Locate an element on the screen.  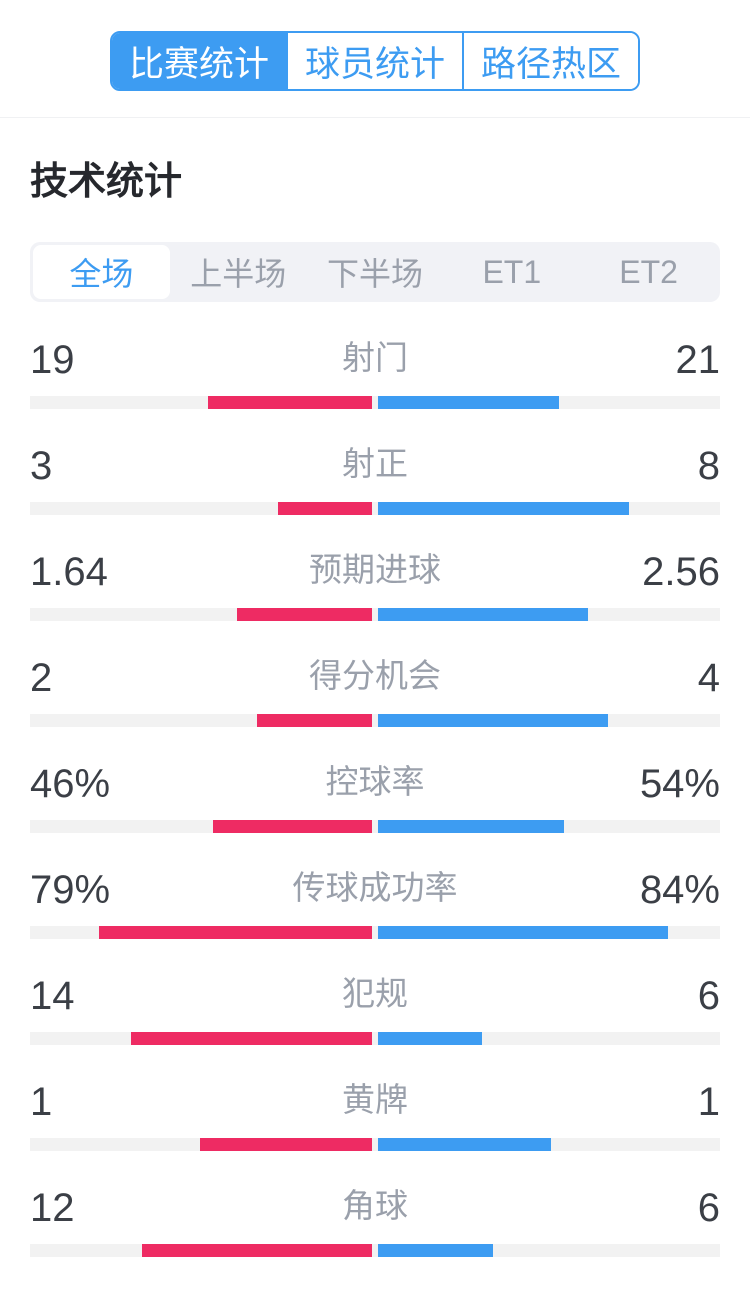
stat-row: 1 黄牌 1 is located at coordinates (375, 1132).